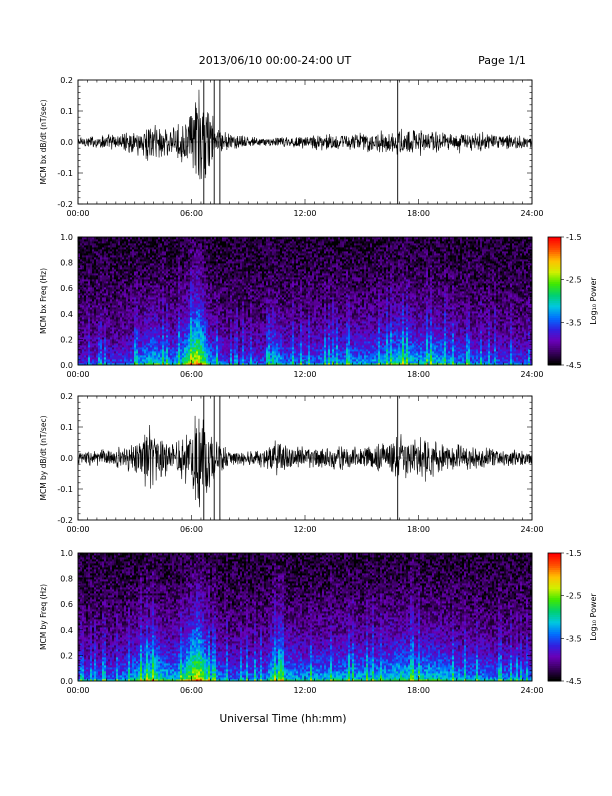 This screenshot has height=796, width=612. Describe the element at coordinates (43, 457) in the screenshot. I see `y-axis-title: MCM by dB/dt (nT/sec)` at that location.